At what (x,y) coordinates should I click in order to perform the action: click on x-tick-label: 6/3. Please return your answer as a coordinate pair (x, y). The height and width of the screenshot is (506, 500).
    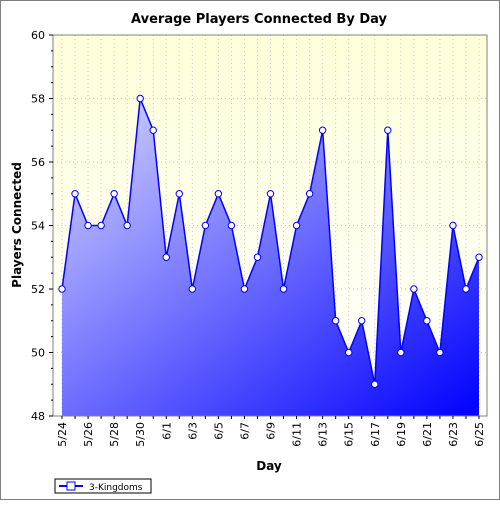
    Looking at the image, I should click on (192, 431).